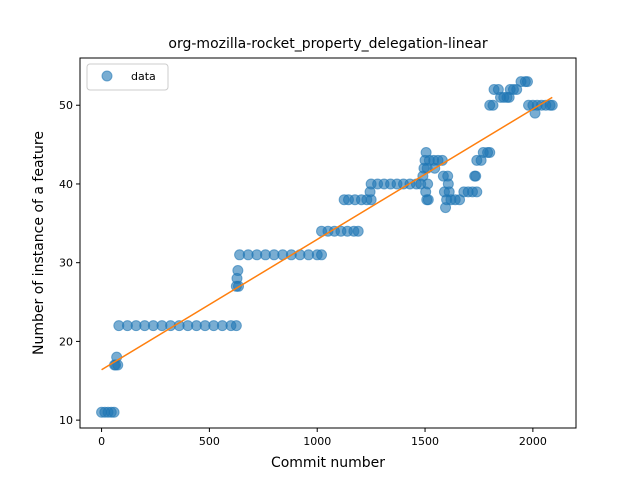  I want to click on y-tick-label: 50, so click(66, 105).